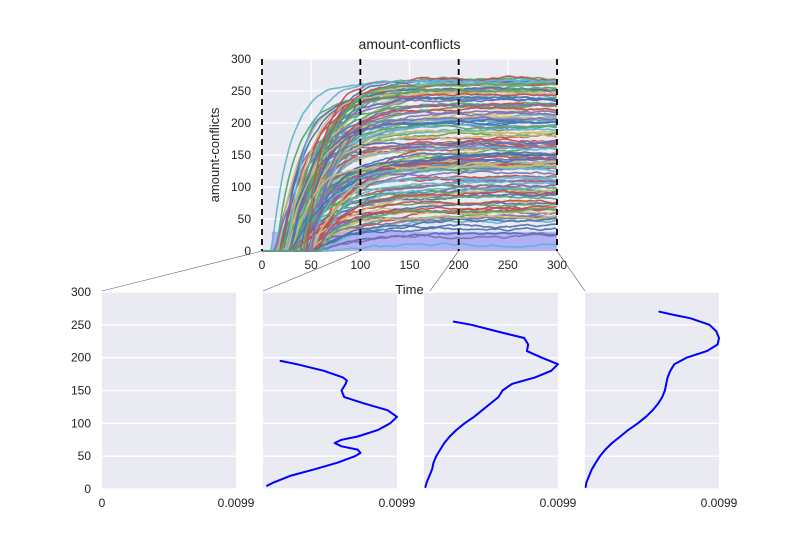  I want to click on main-x-tick-label: 0, so click(262, 265).